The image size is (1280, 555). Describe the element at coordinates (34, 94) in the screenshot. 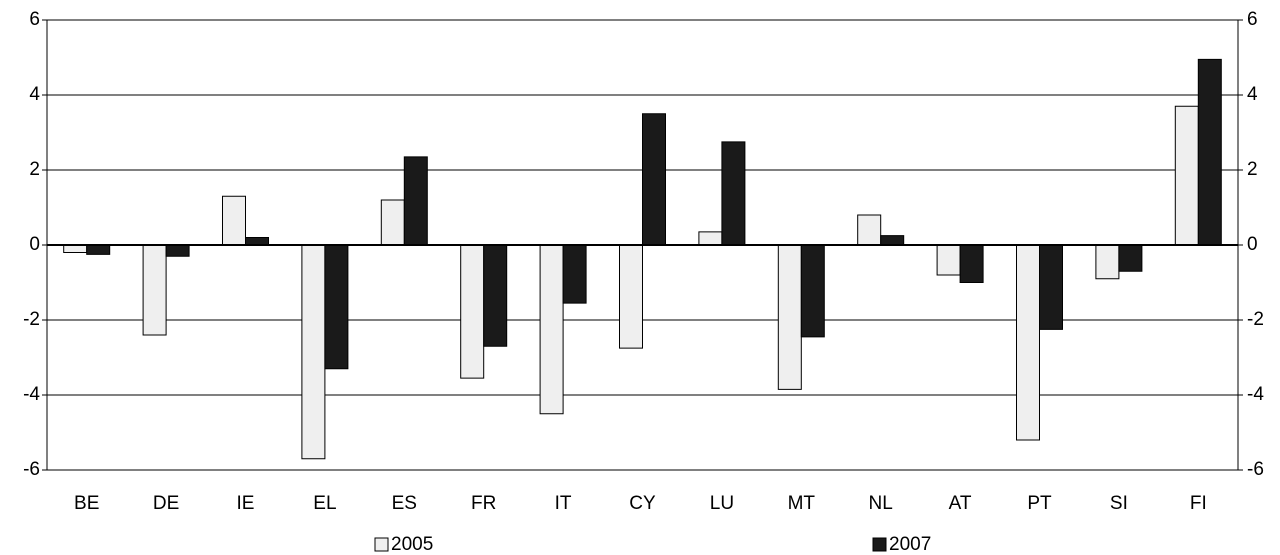

I see `y-tick-label: 4` at that location.